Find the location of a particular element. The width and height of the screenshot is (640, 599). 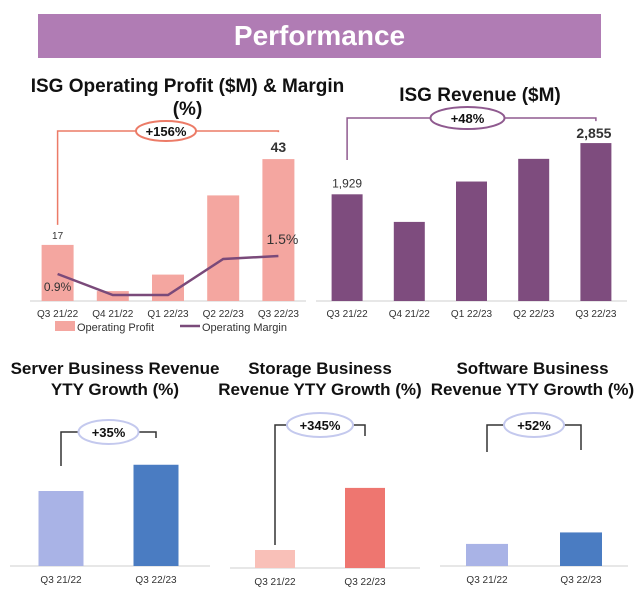

growth-annotation-label: +48% is located at coordinates (468, 118).